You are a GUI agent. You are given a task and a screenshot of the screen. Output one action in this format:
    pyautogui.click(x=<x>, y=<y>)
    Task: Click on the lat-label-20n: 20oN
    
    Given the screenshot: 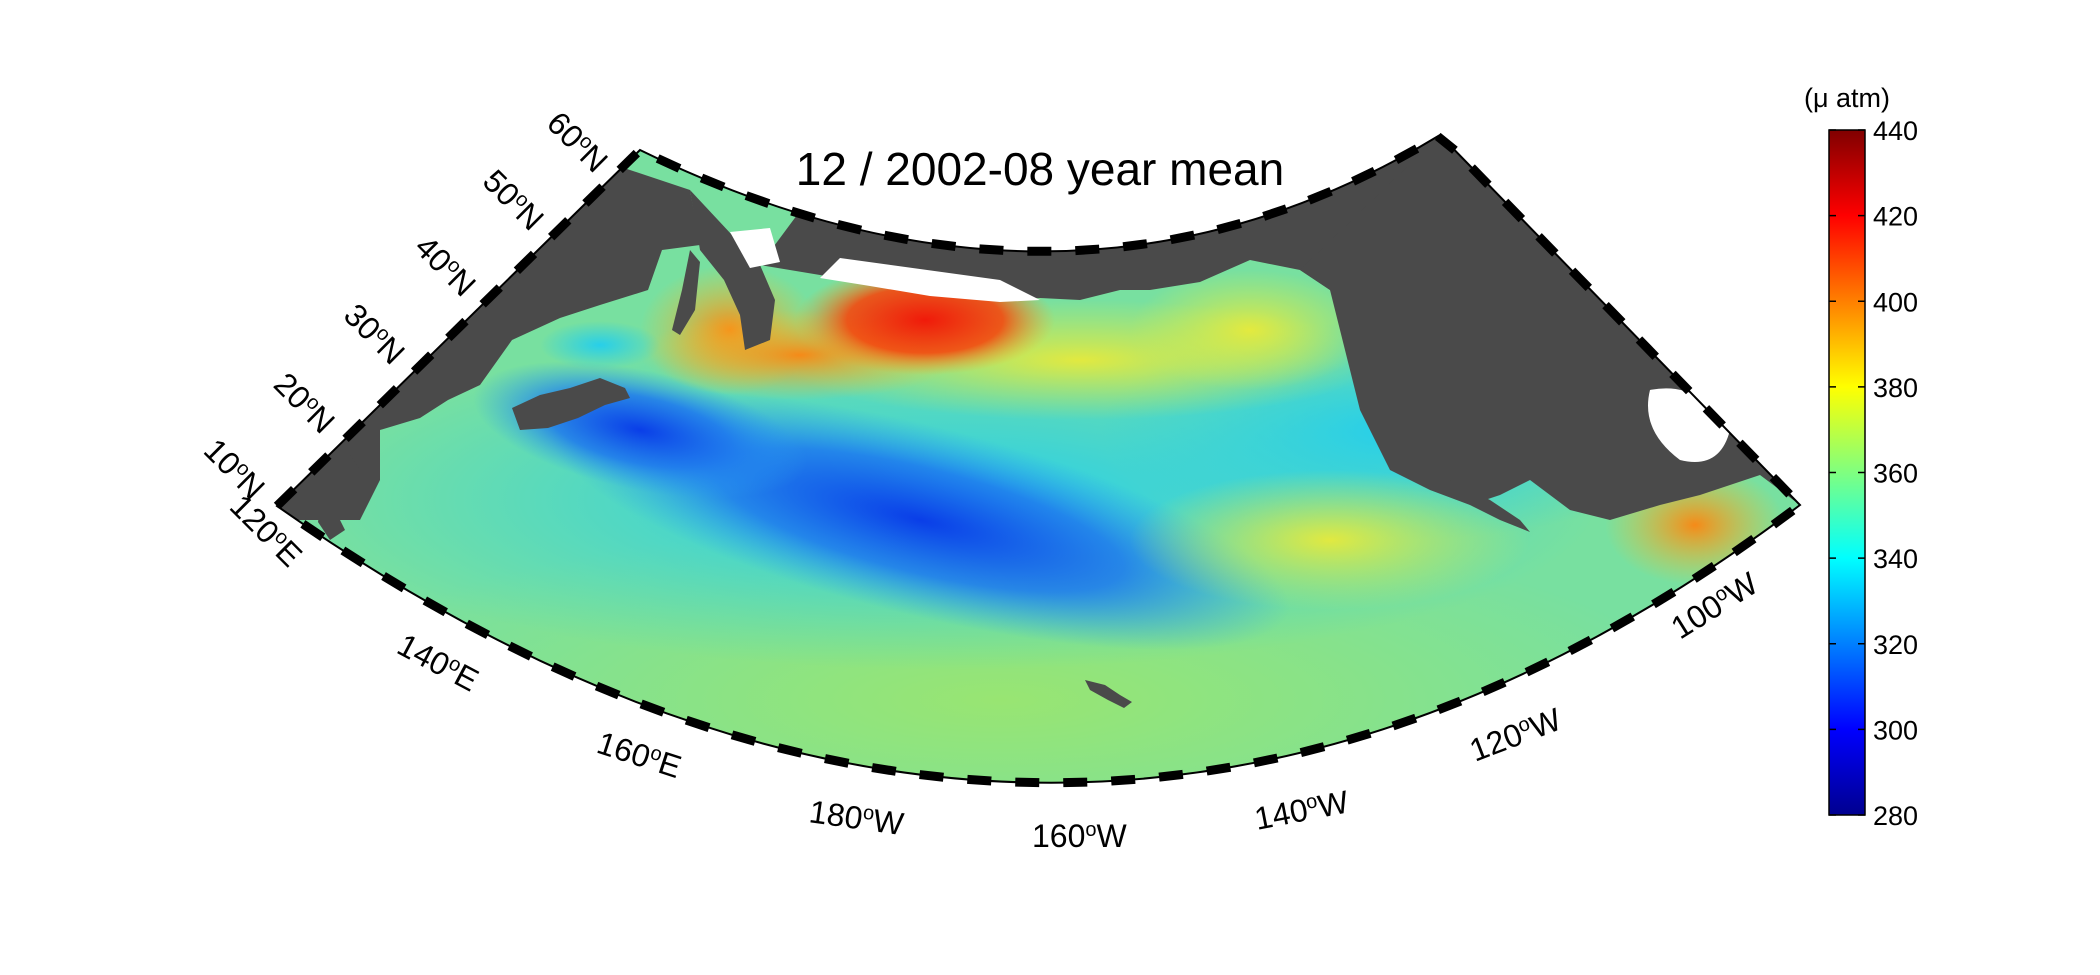 What is the action you would take?
    pyautogui.click(x=304, y=402)
    